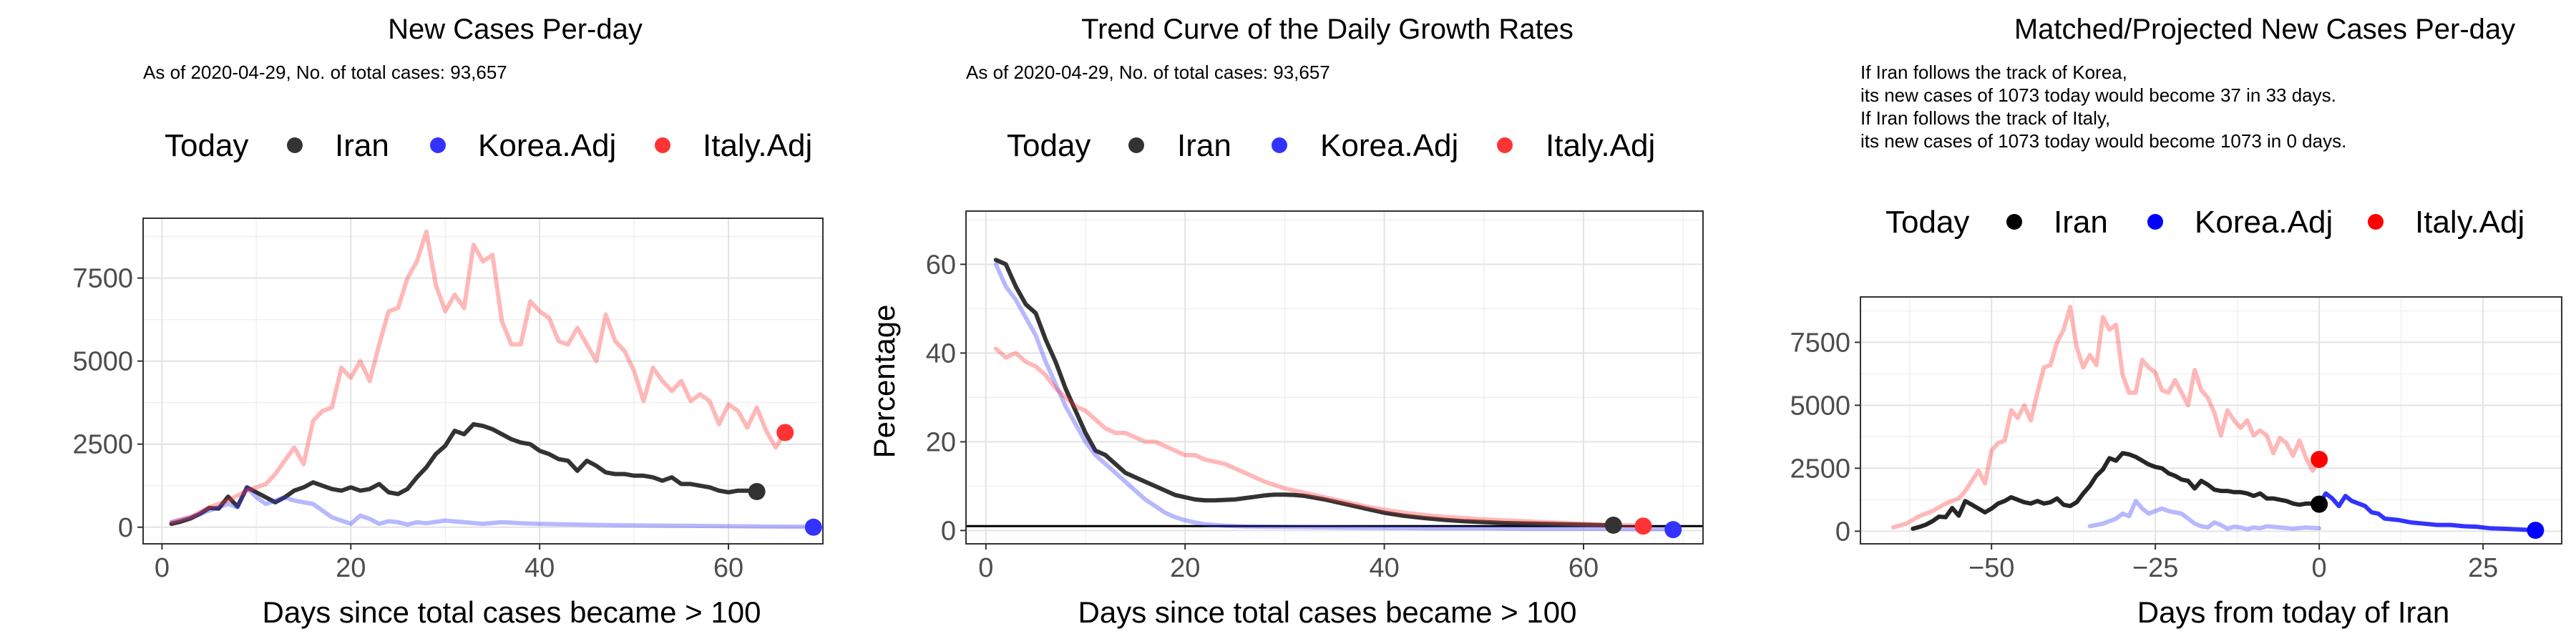 The height and width of the screenshot is (644, 2576). What do you see at coordinates (2483, 568) in the screenshot?
I see `x-tick-label: 25` at bounding box center [2483, 568].